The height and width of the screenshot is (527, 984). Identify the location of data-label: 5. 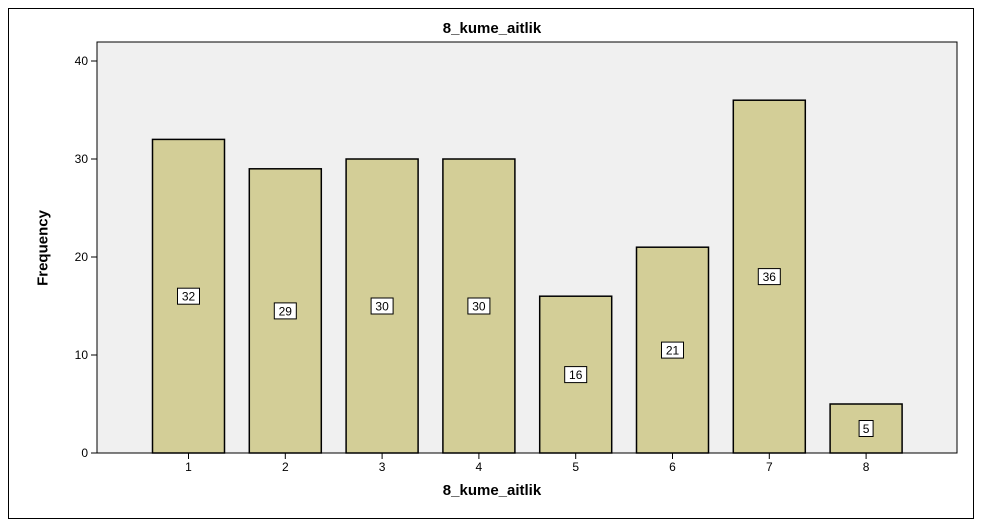
(866, 429).